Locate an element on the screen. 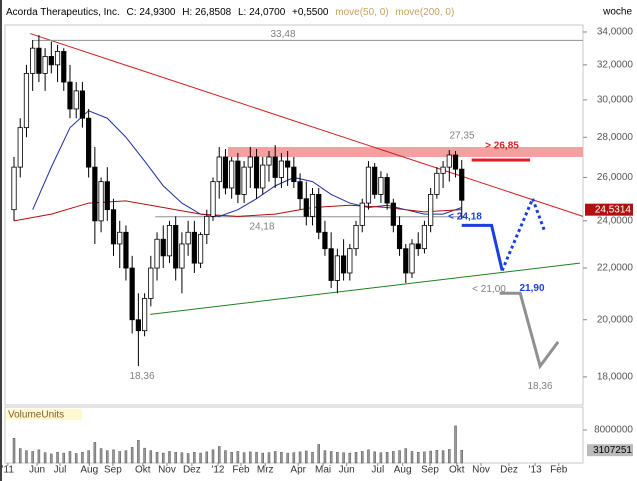  x-tick-label: '13 is located at coordinates (535, 470).